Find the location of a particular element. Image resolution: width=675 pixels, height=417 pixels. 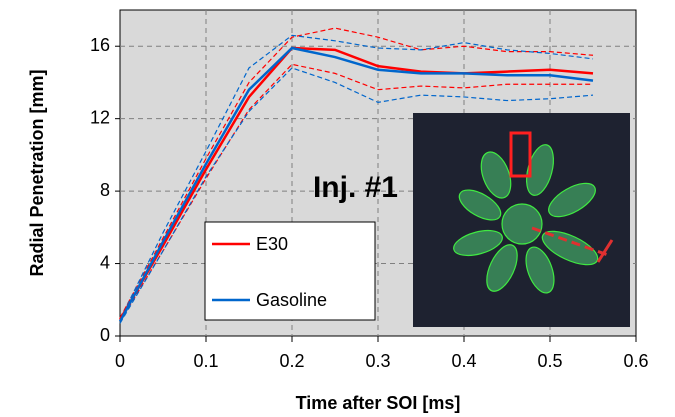

legend: E30 Gasoline is located at coordinates (290, 271).